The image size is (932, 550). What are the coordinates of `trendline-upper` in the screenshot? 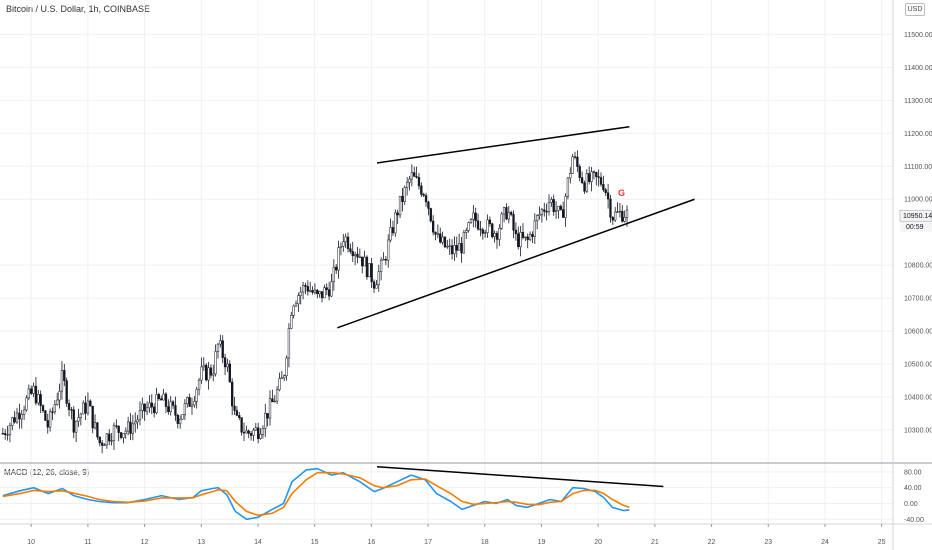 It's located at (503, 144).